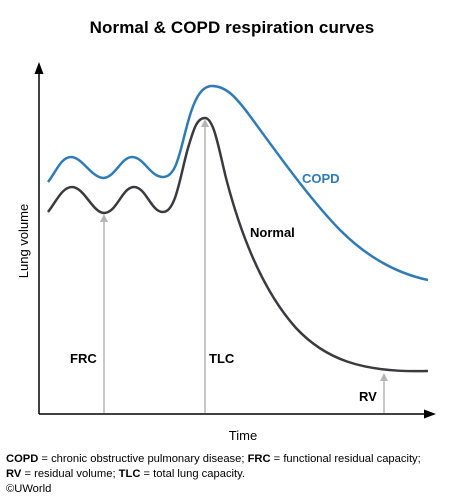 This screenshot has width=464, height=503. Describe the element at coordinates (129, 474) in the screenshot. I see `footnote-abbr-tlc: TLC` at that location.